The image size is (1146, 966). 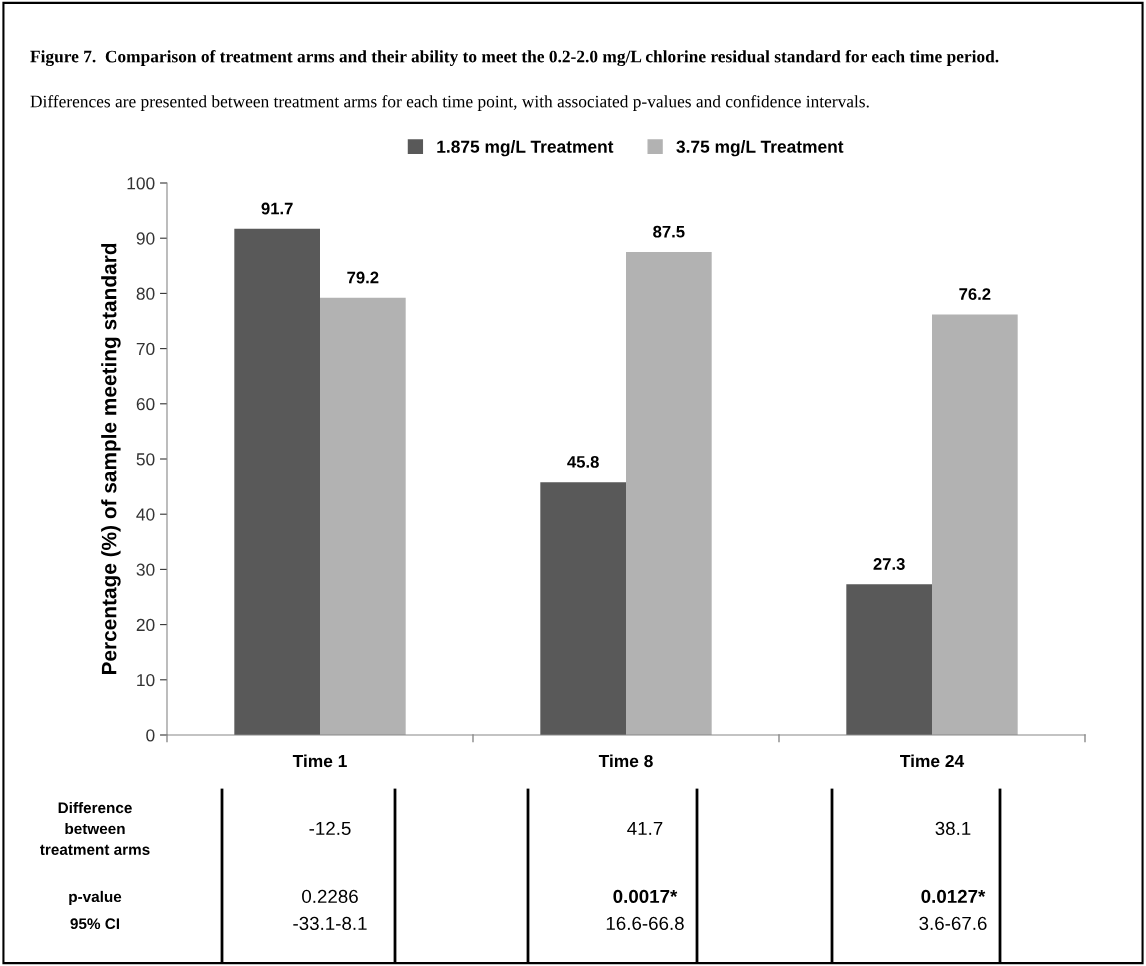 I want to click on chart-title: Figure 7. Comparison of treatment arms and their ability to meet the 0.2-2.0 mg/L chlorine residual standard for each time period., so click(x=514, y=58).